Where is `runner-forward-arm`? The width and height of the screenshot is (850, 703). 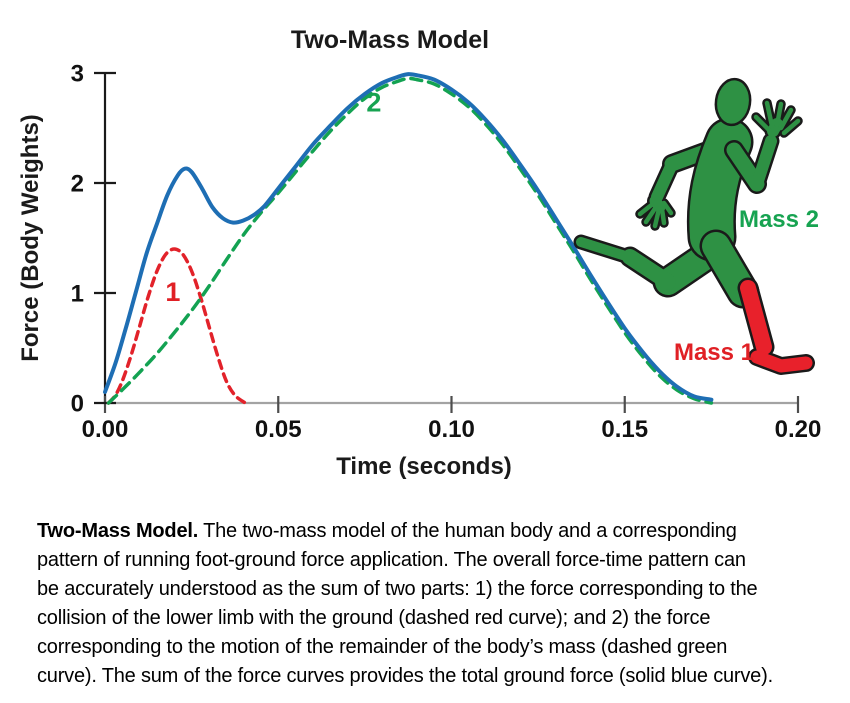 runner-forward-arm is located at coordinates (763, 146).